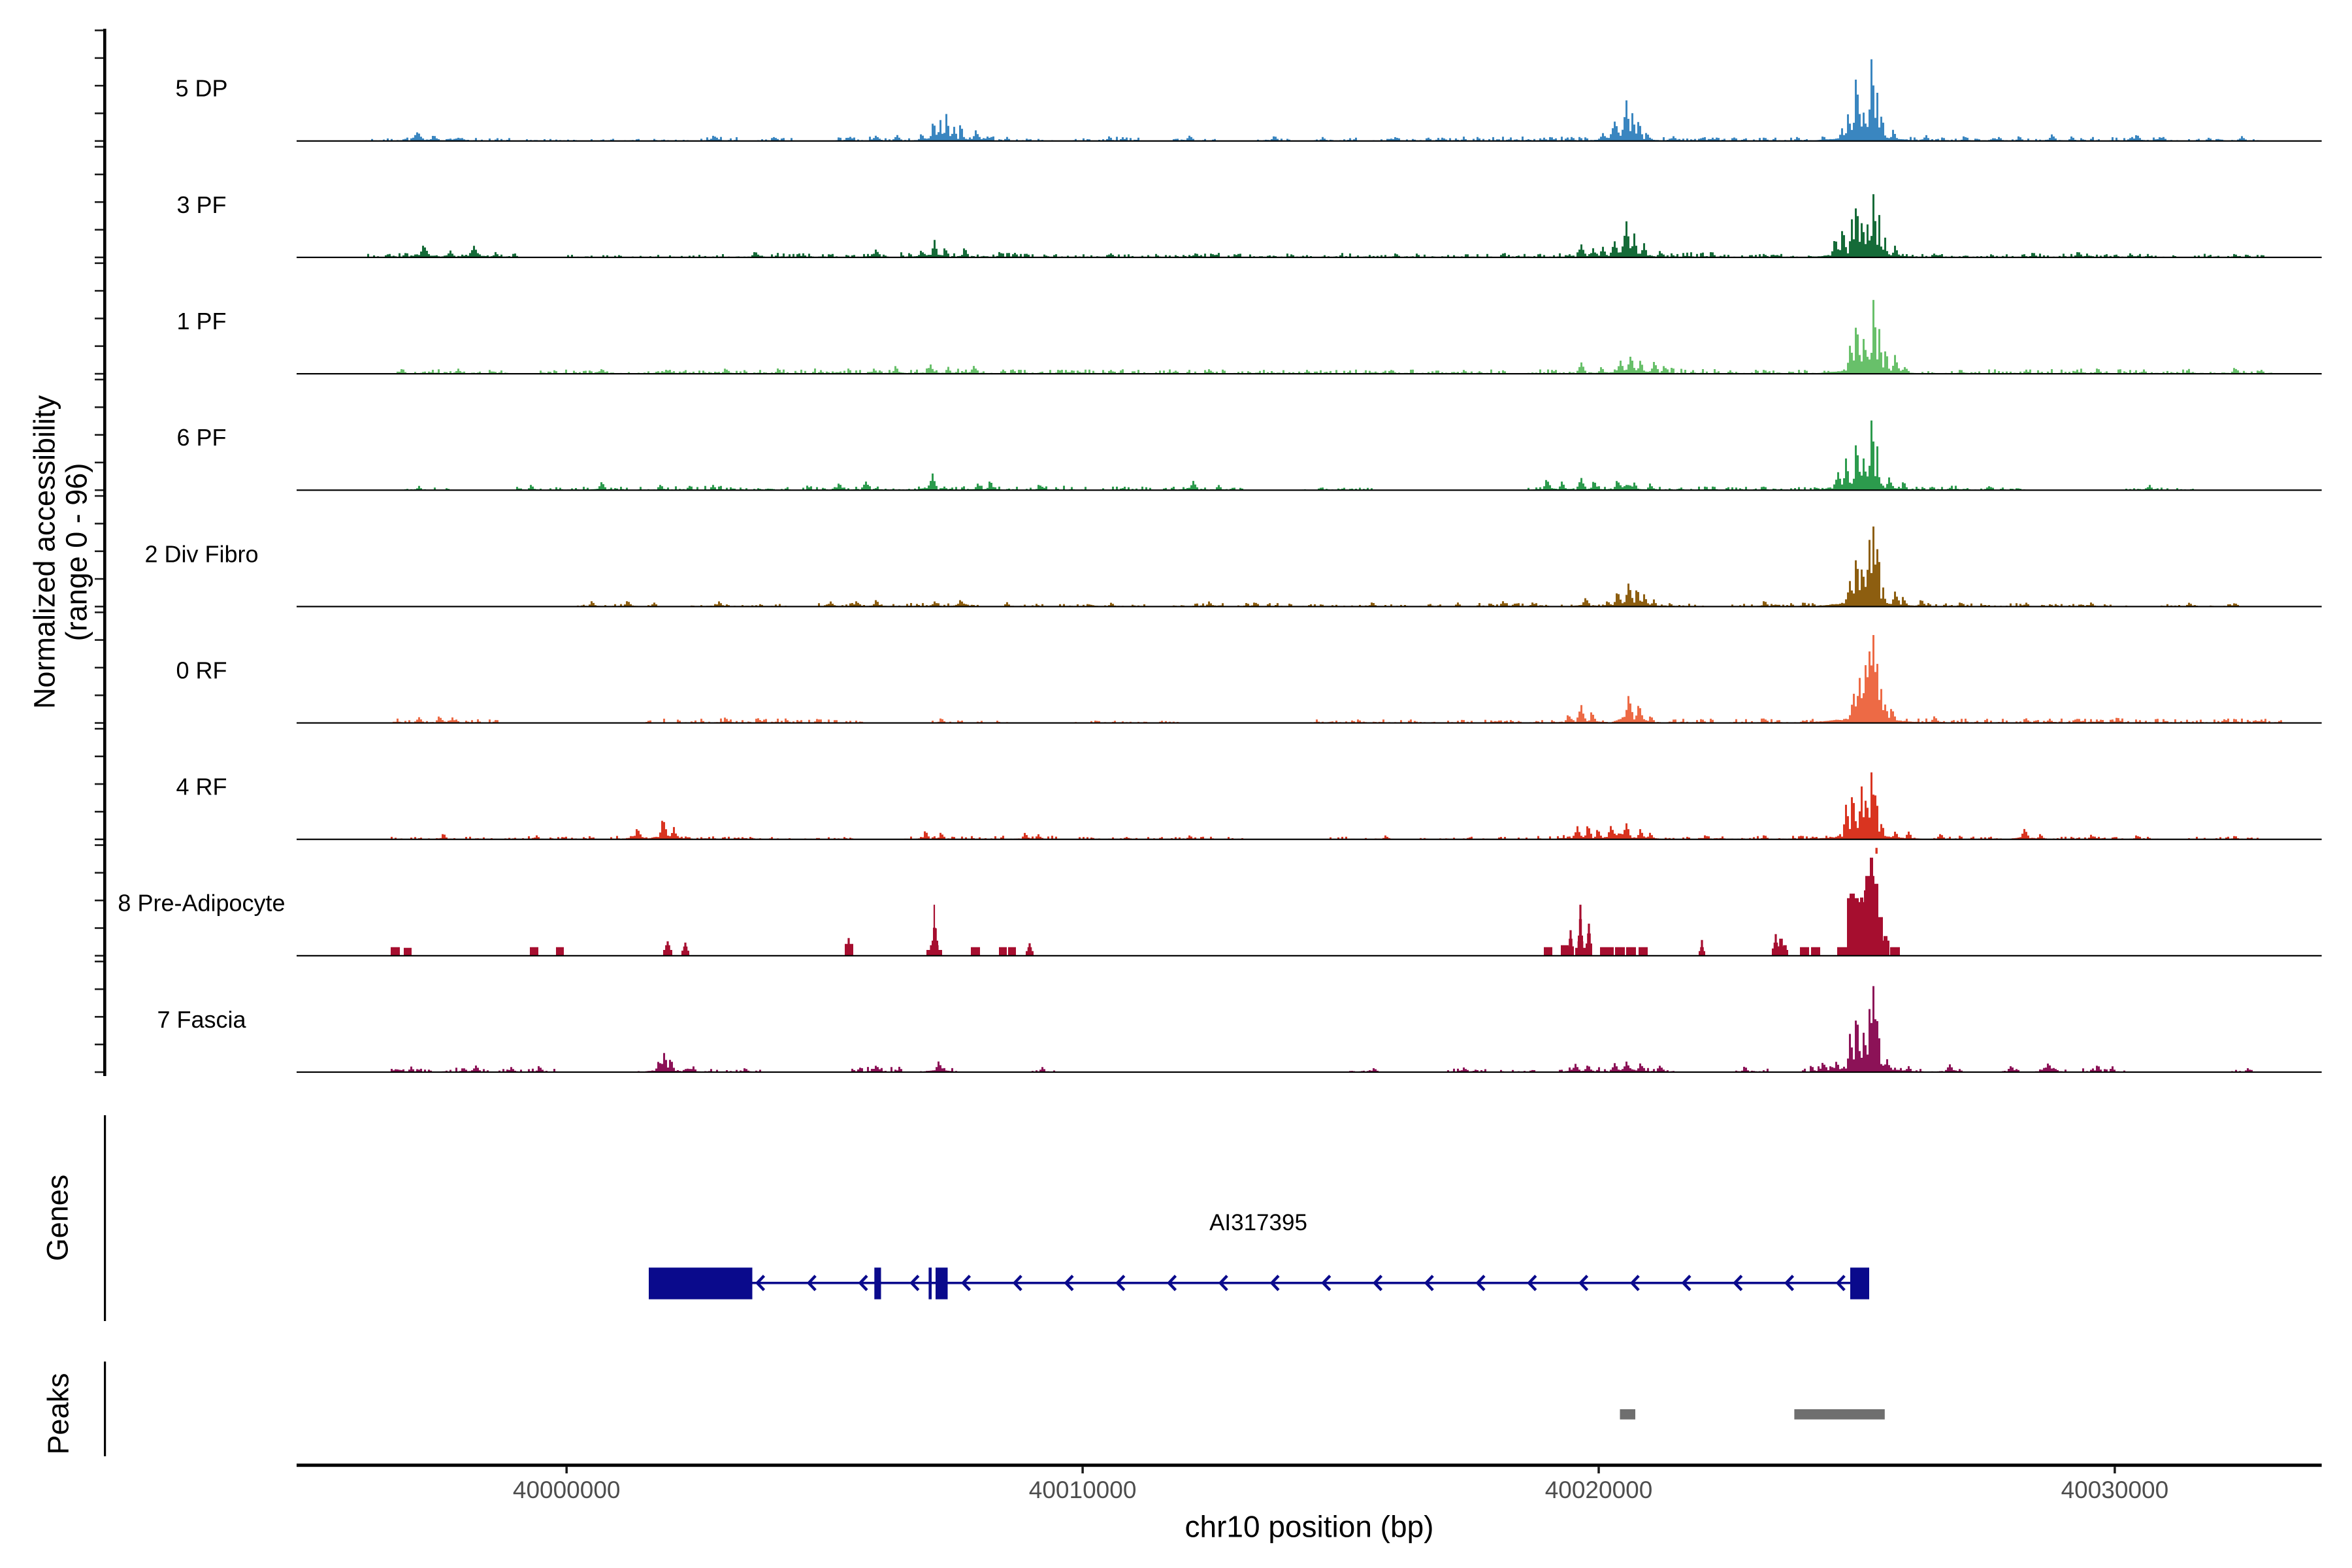 Image resolution: width=2352 pixels, height=1568 pixels. What do you see at coordinates (58, 1413) in the screenshot?
I see `svg-text: Peaks` at bounding box center [58, 1413].